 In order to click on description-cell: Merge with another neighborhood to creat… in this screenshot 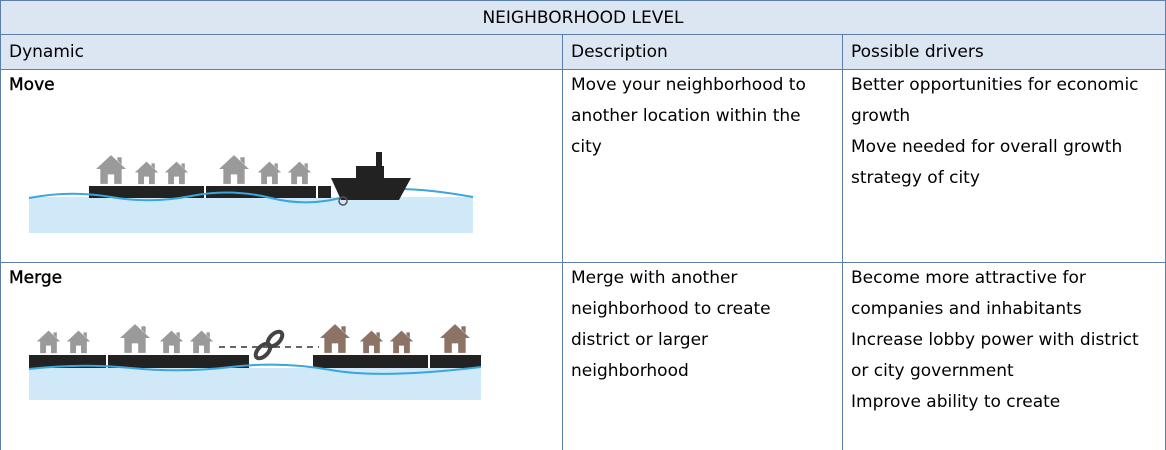, I will do `click(702, 356)`.